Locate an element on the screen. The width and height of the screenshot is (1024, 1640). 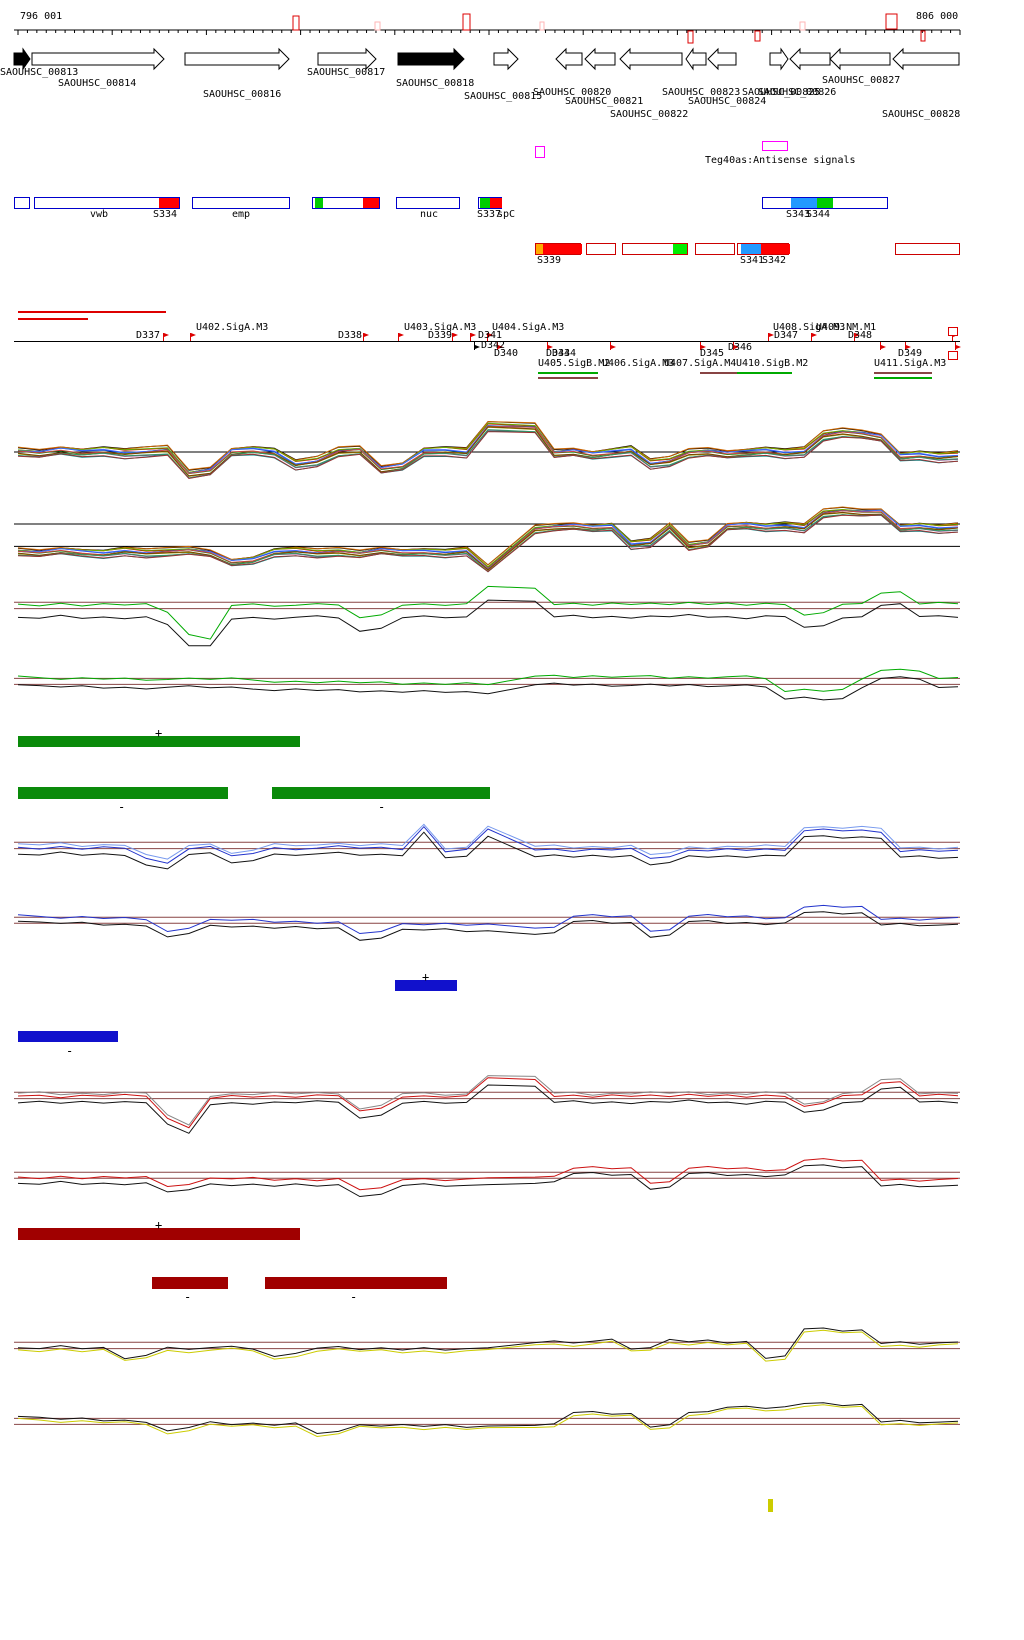
tss-axis is located at coordinates (487, 341).